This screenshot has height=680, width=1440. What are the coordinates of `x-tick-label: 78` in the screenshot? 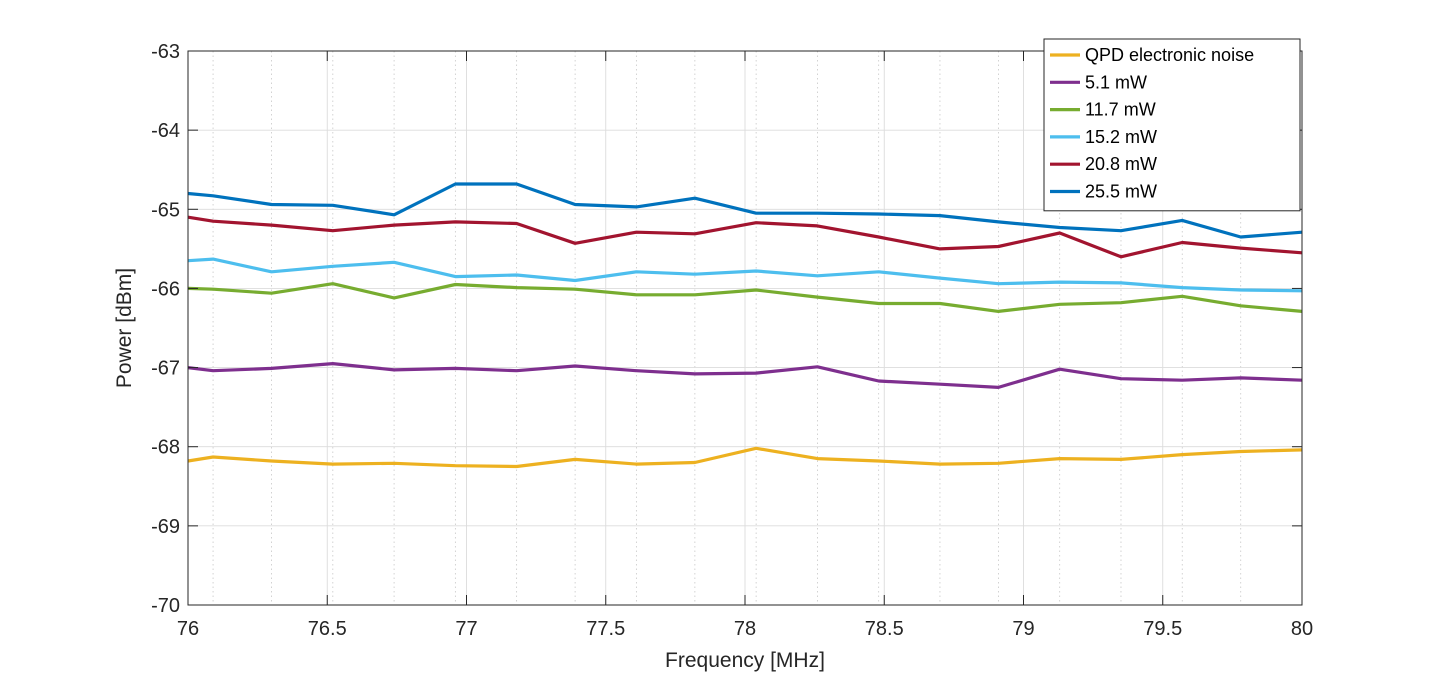 It's located at (745, 629).